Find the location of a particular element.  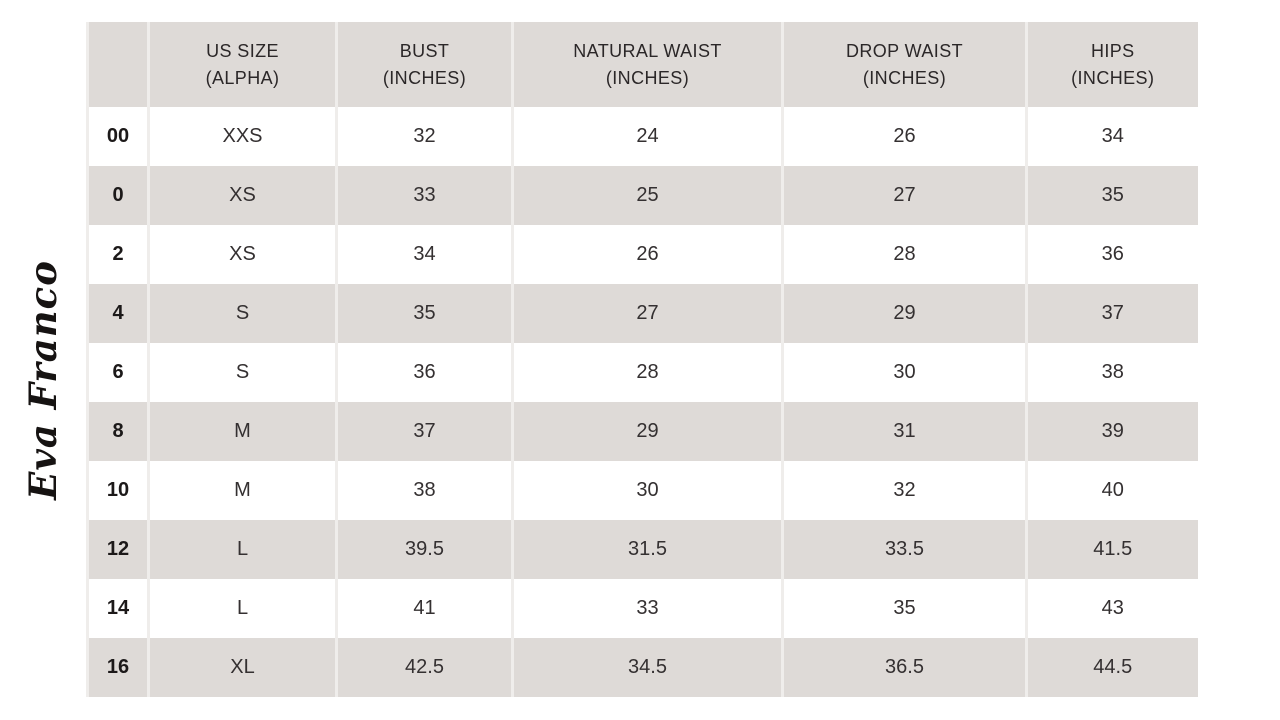

row-label: 00 is located at coordinates (117, 136).